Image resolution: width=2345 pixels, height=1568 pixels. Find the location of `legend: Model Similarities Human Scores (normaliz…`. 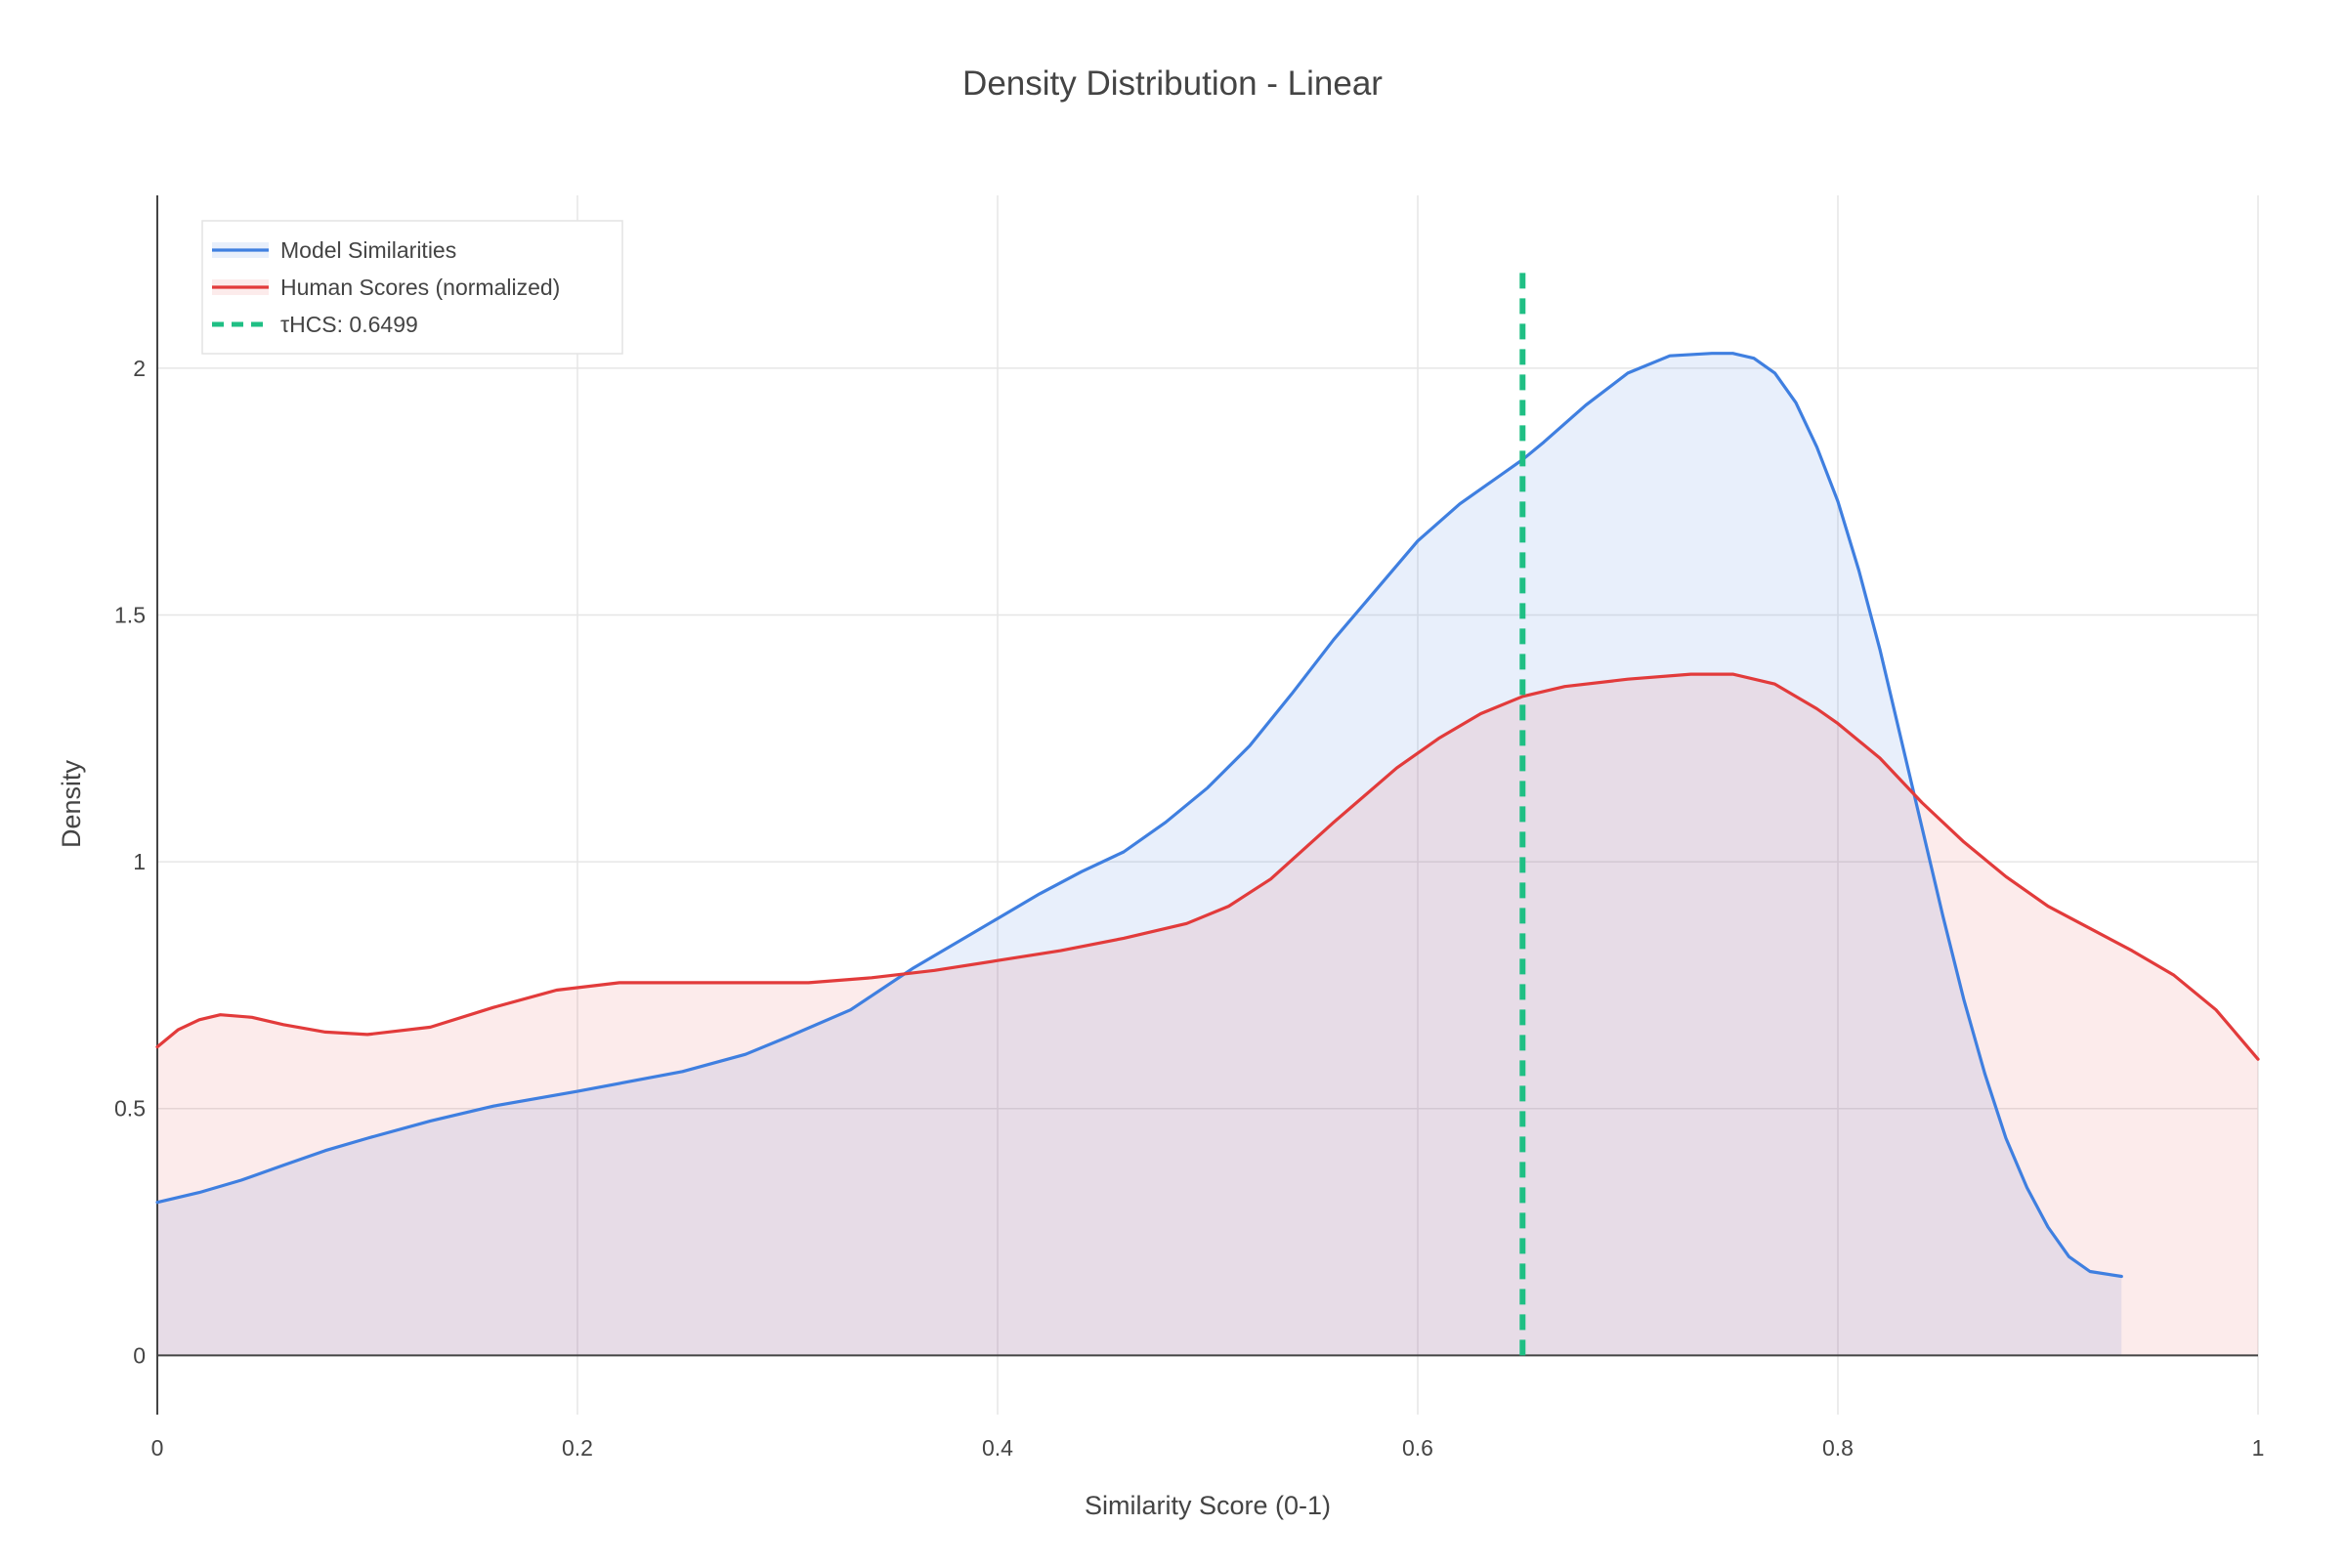

legend: Model Similarities Human Scores (normaliz… is located at coordinates (412, 287).